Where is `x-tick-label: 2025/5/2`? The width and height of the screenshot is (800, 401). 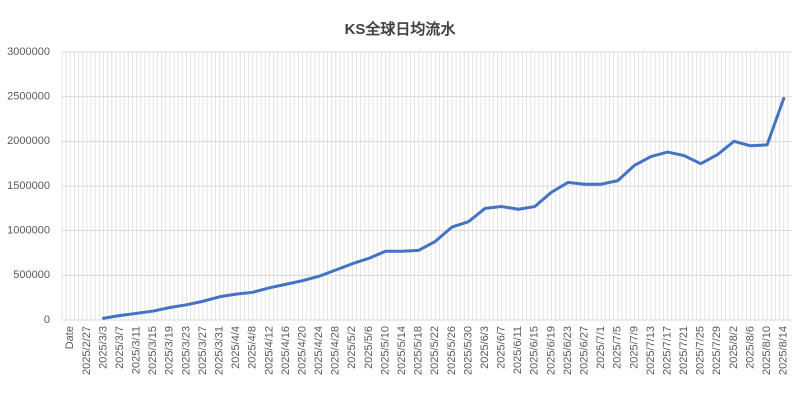 x-tick-label: 2025/5/2 is located at coordinates (352, 347).